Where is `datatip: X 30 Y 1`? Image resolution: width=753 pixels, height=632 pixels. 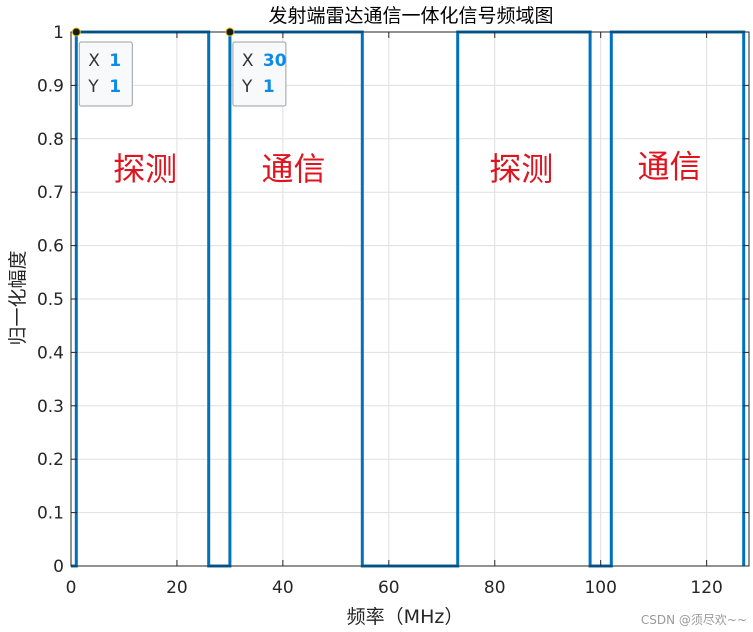 datatip: X 30 Y 1 is located at coordinates (256, 67).